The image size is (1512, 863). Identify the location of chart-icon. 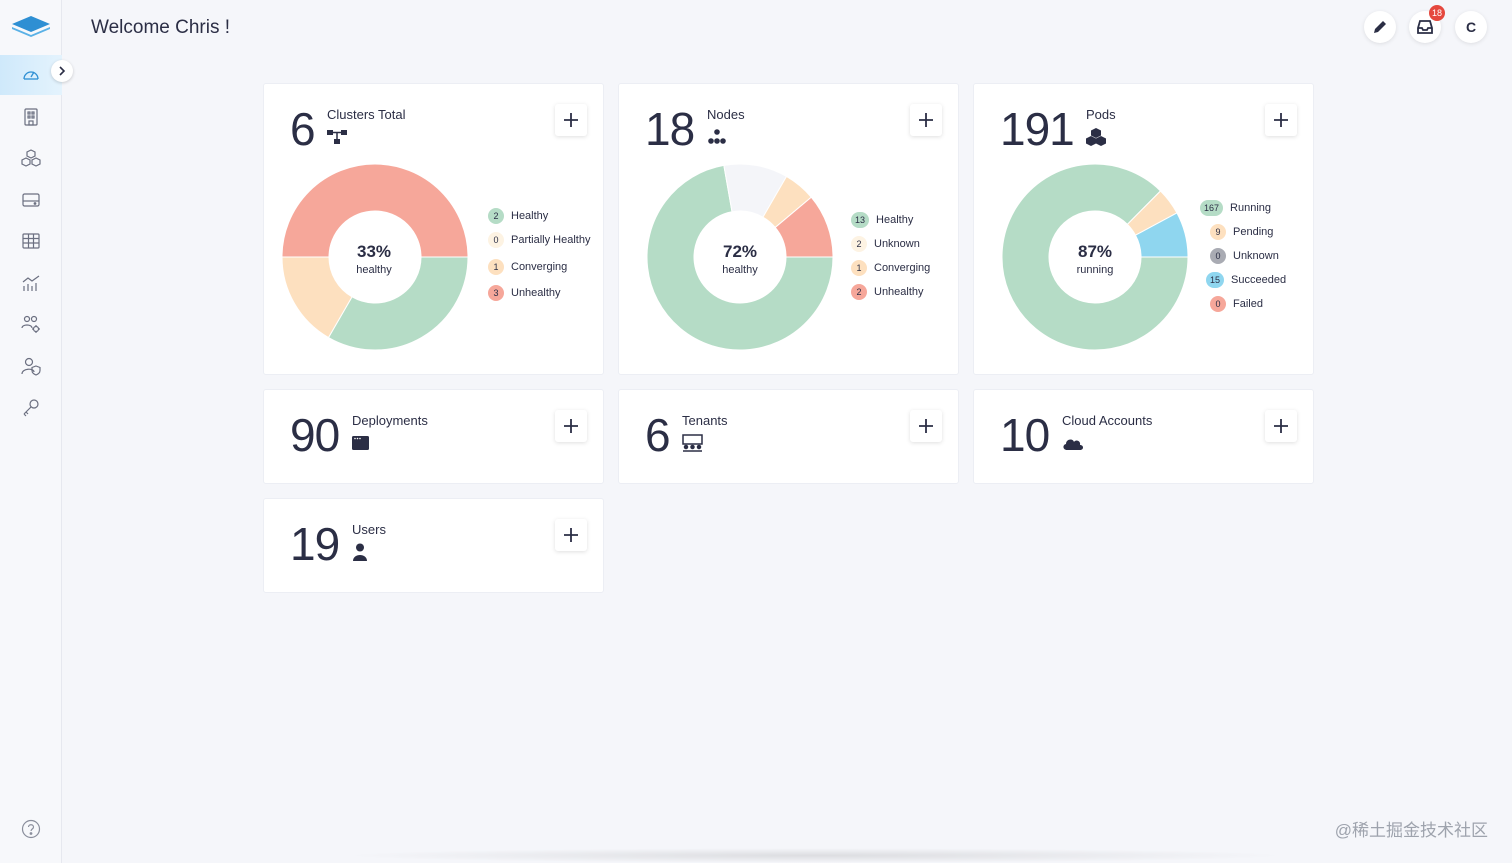
(31, 283).